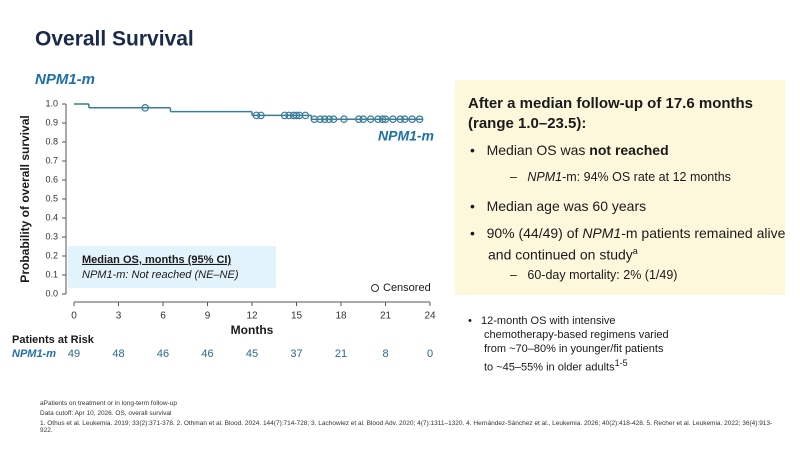 Image resolution: width=800 pixels, height=449 pixels. Describe the element at coordinates (252, 354) in the screenshot. I see `risk-value: 45` at that location.